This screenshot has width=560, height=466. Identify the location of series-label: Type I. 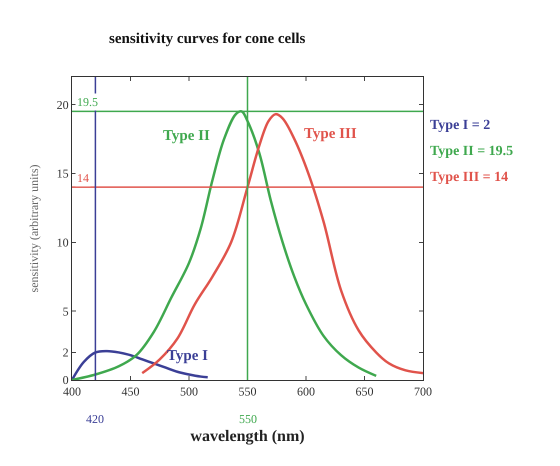
(187, 356).